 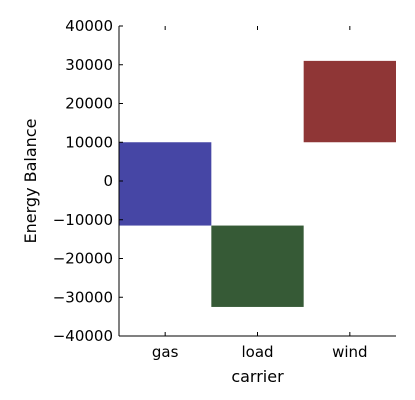 I want to click on x-tick-label-wind: wind, so click(x=349, y=352).